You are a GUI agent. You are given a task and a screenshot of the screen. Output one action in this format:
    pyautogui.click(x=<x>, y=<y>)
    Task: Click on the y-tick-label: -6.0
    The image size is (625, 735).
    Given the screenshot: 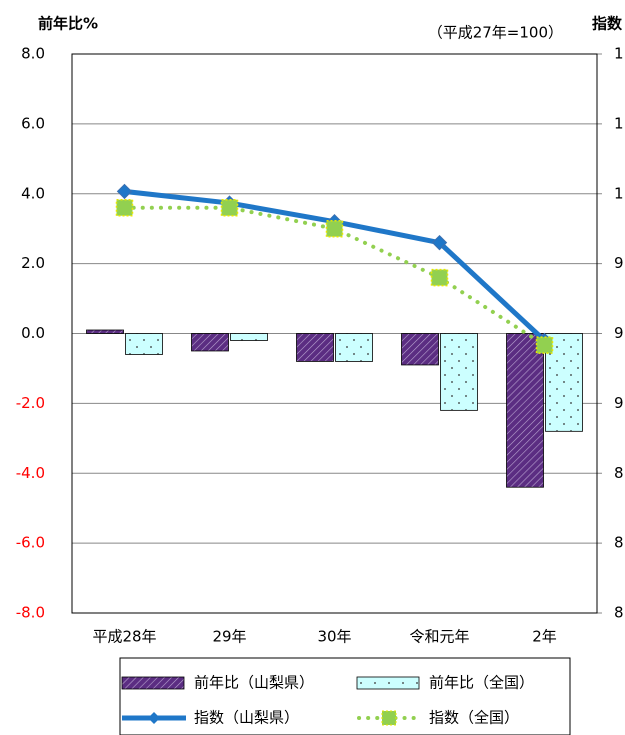 What is the action you would take?
    pyautogui.click(x=30, y=543)
    